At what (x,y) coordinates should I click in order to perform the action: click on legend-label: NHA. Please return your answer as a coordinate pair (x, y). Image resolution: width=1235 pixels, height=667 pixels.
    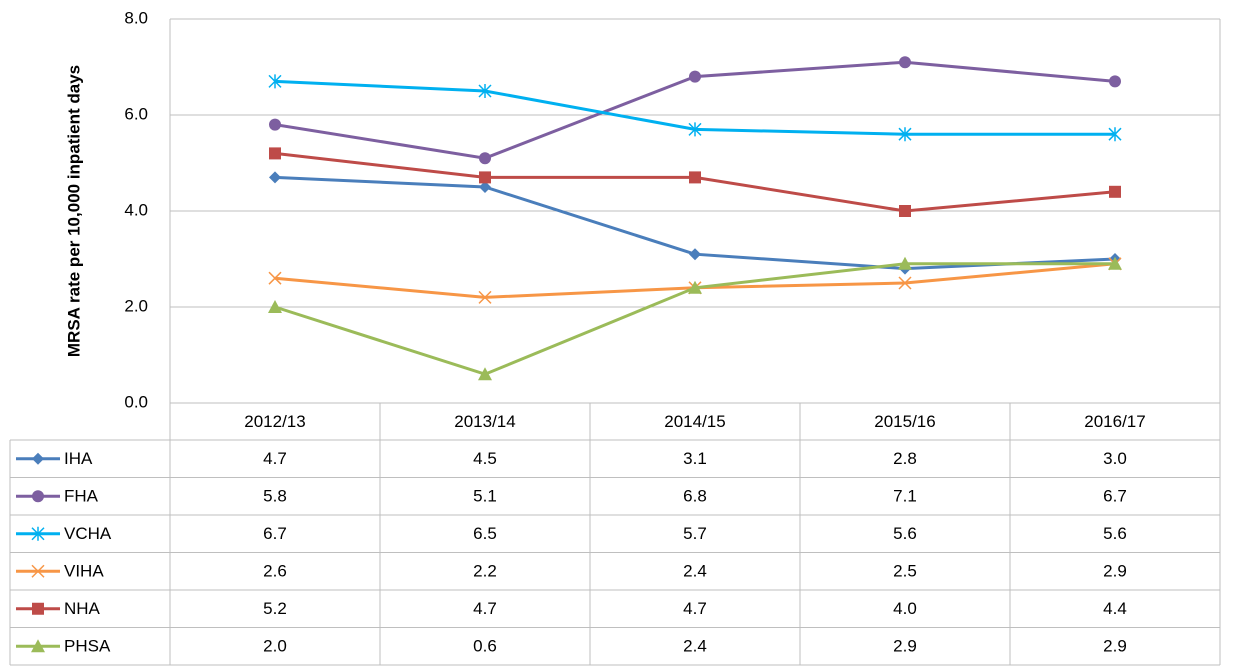
    Looking at the image, I should click on (82, 608).